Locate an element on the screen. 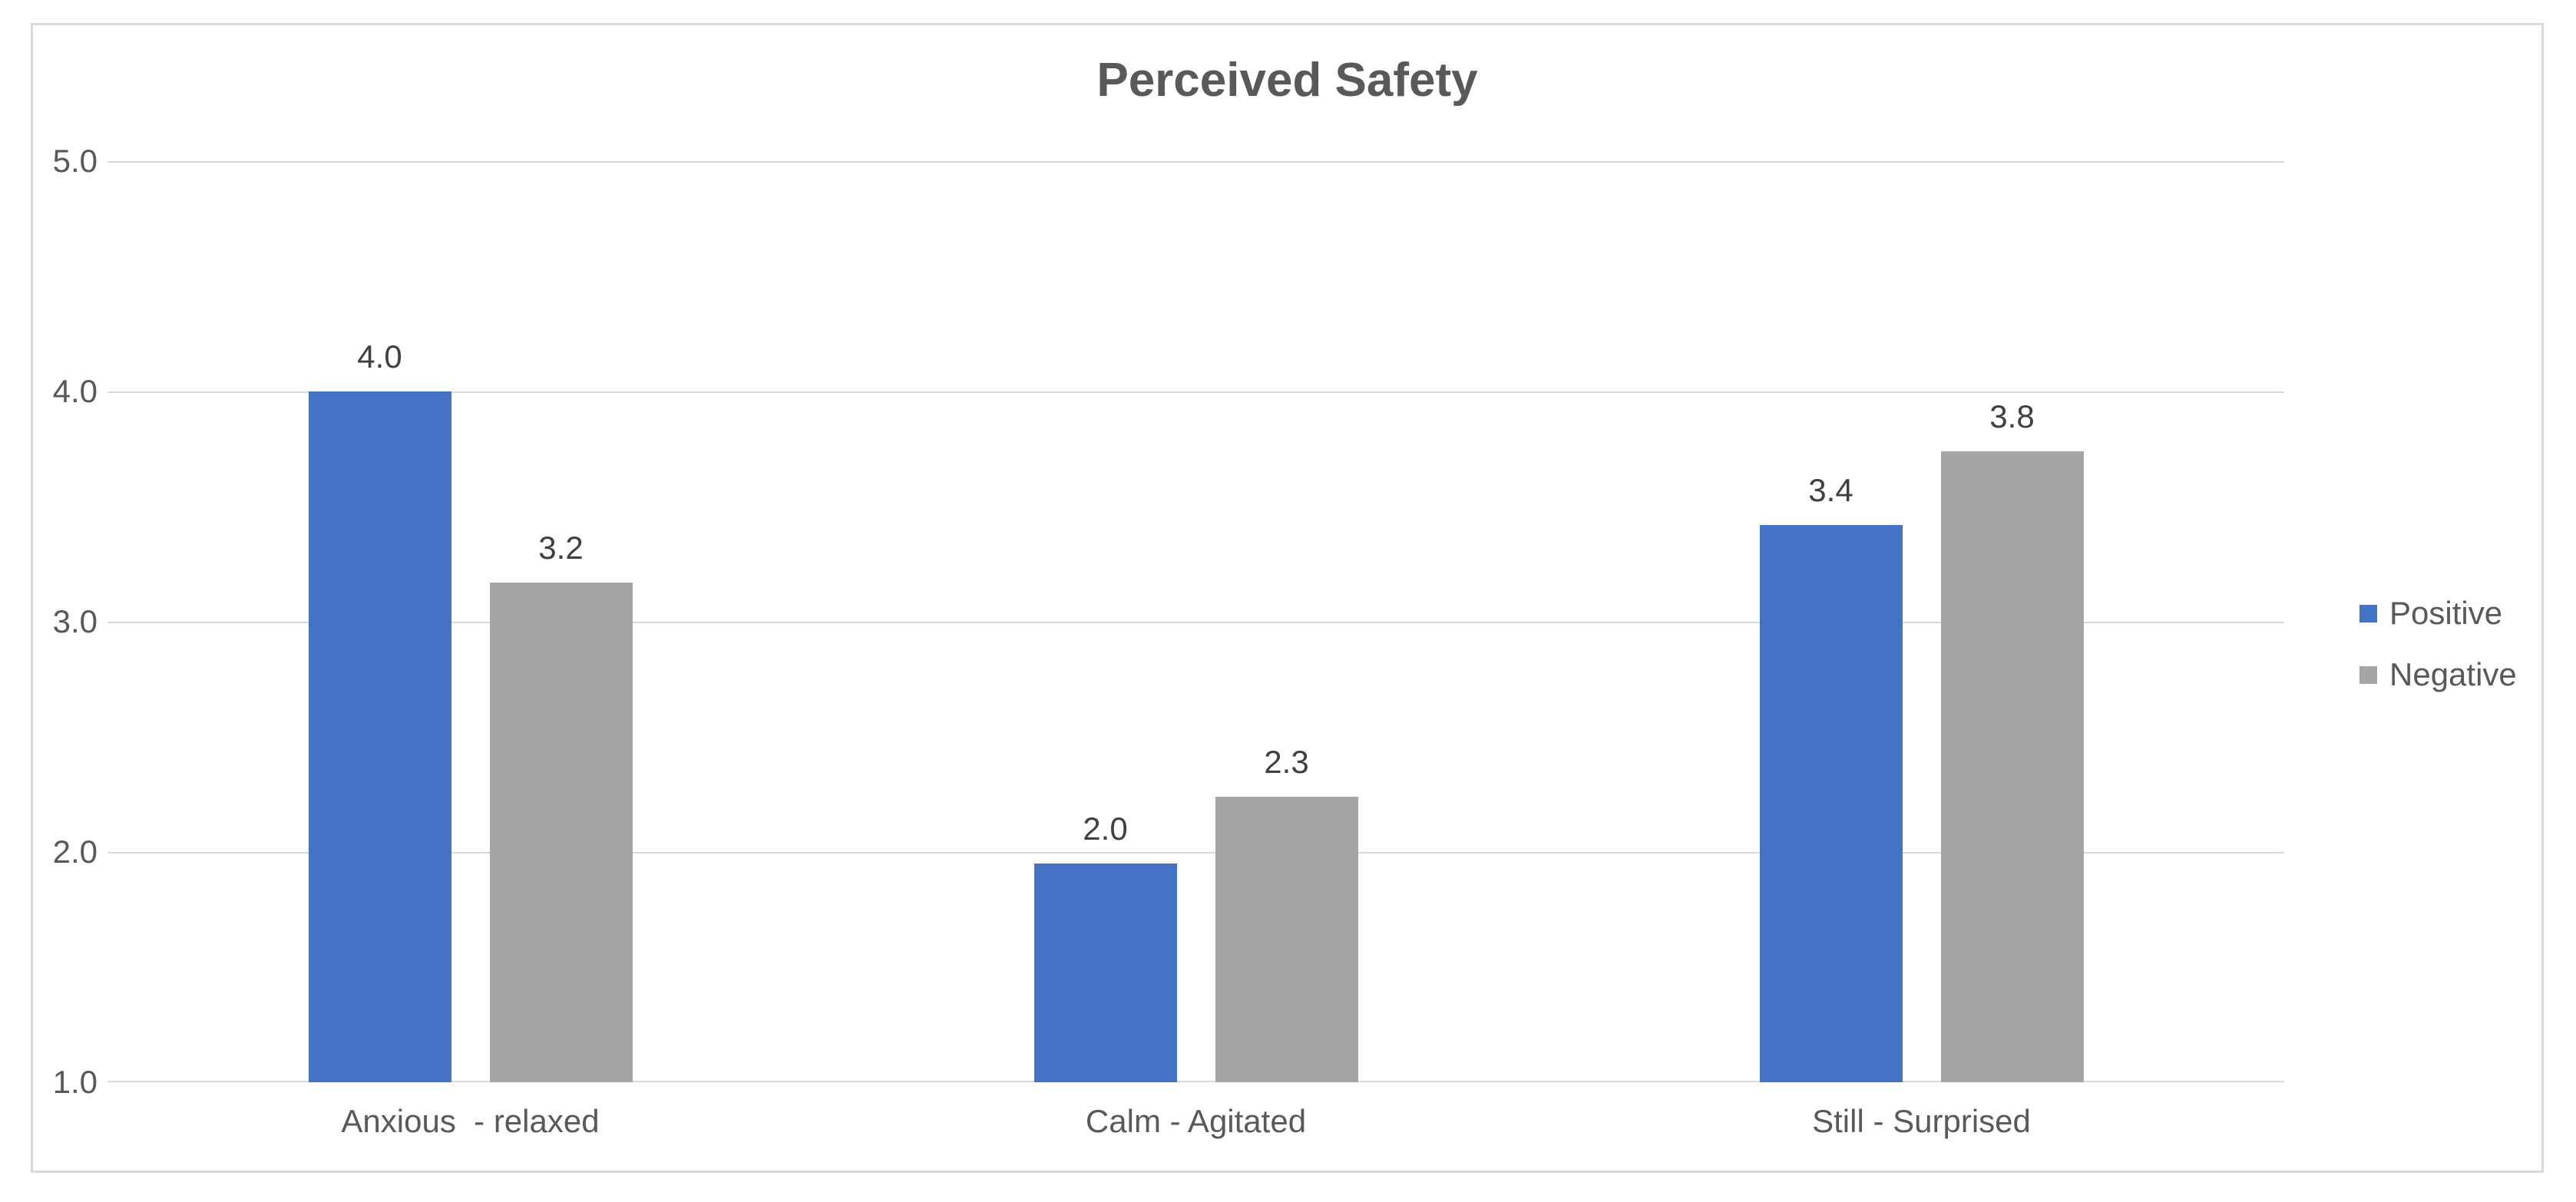 This screenshot has width=2576, height=1202. y-tick-label: 1.0 is located at coordinates (75, 1082).